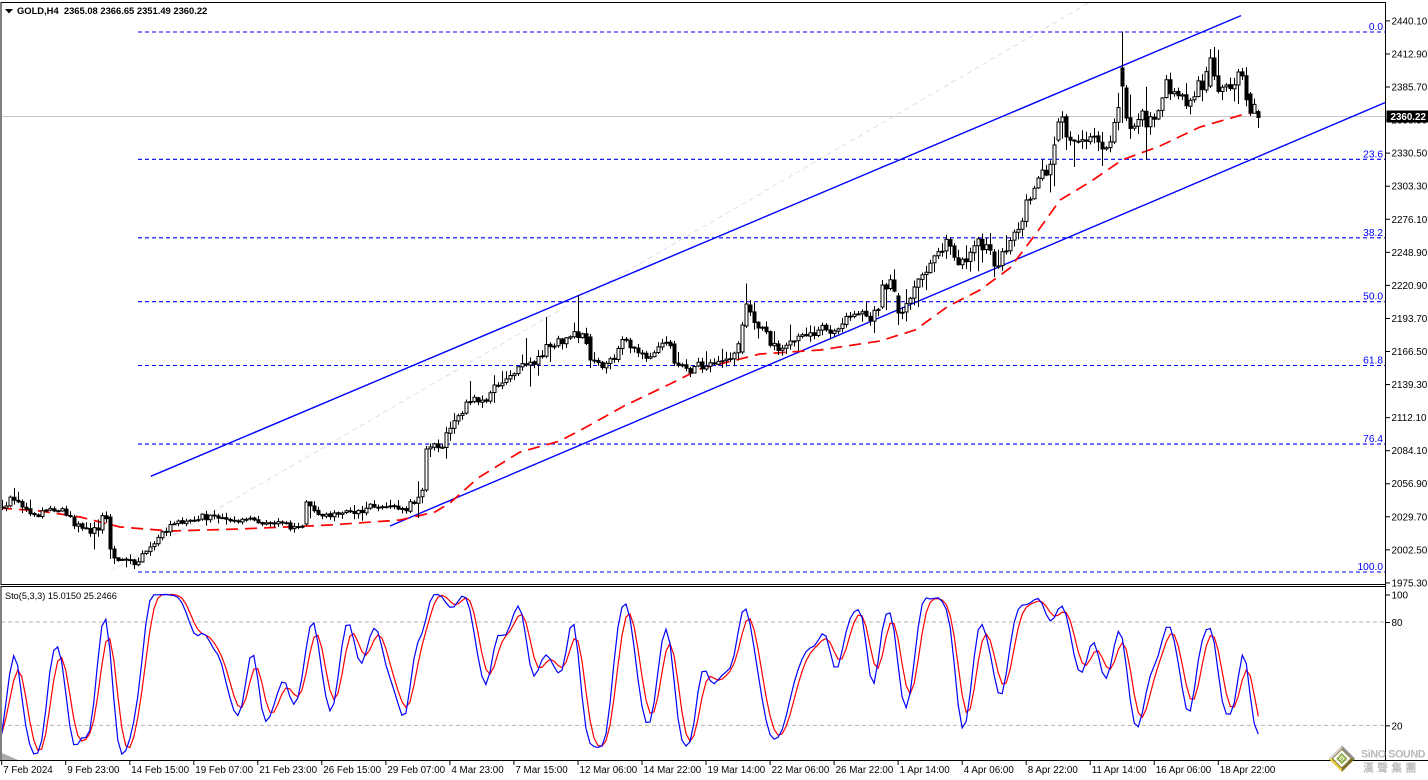  Describe the element at coordinates (865, 770) in the screenshot. I see `svg-text: 26 Mar 22:00` at that location.